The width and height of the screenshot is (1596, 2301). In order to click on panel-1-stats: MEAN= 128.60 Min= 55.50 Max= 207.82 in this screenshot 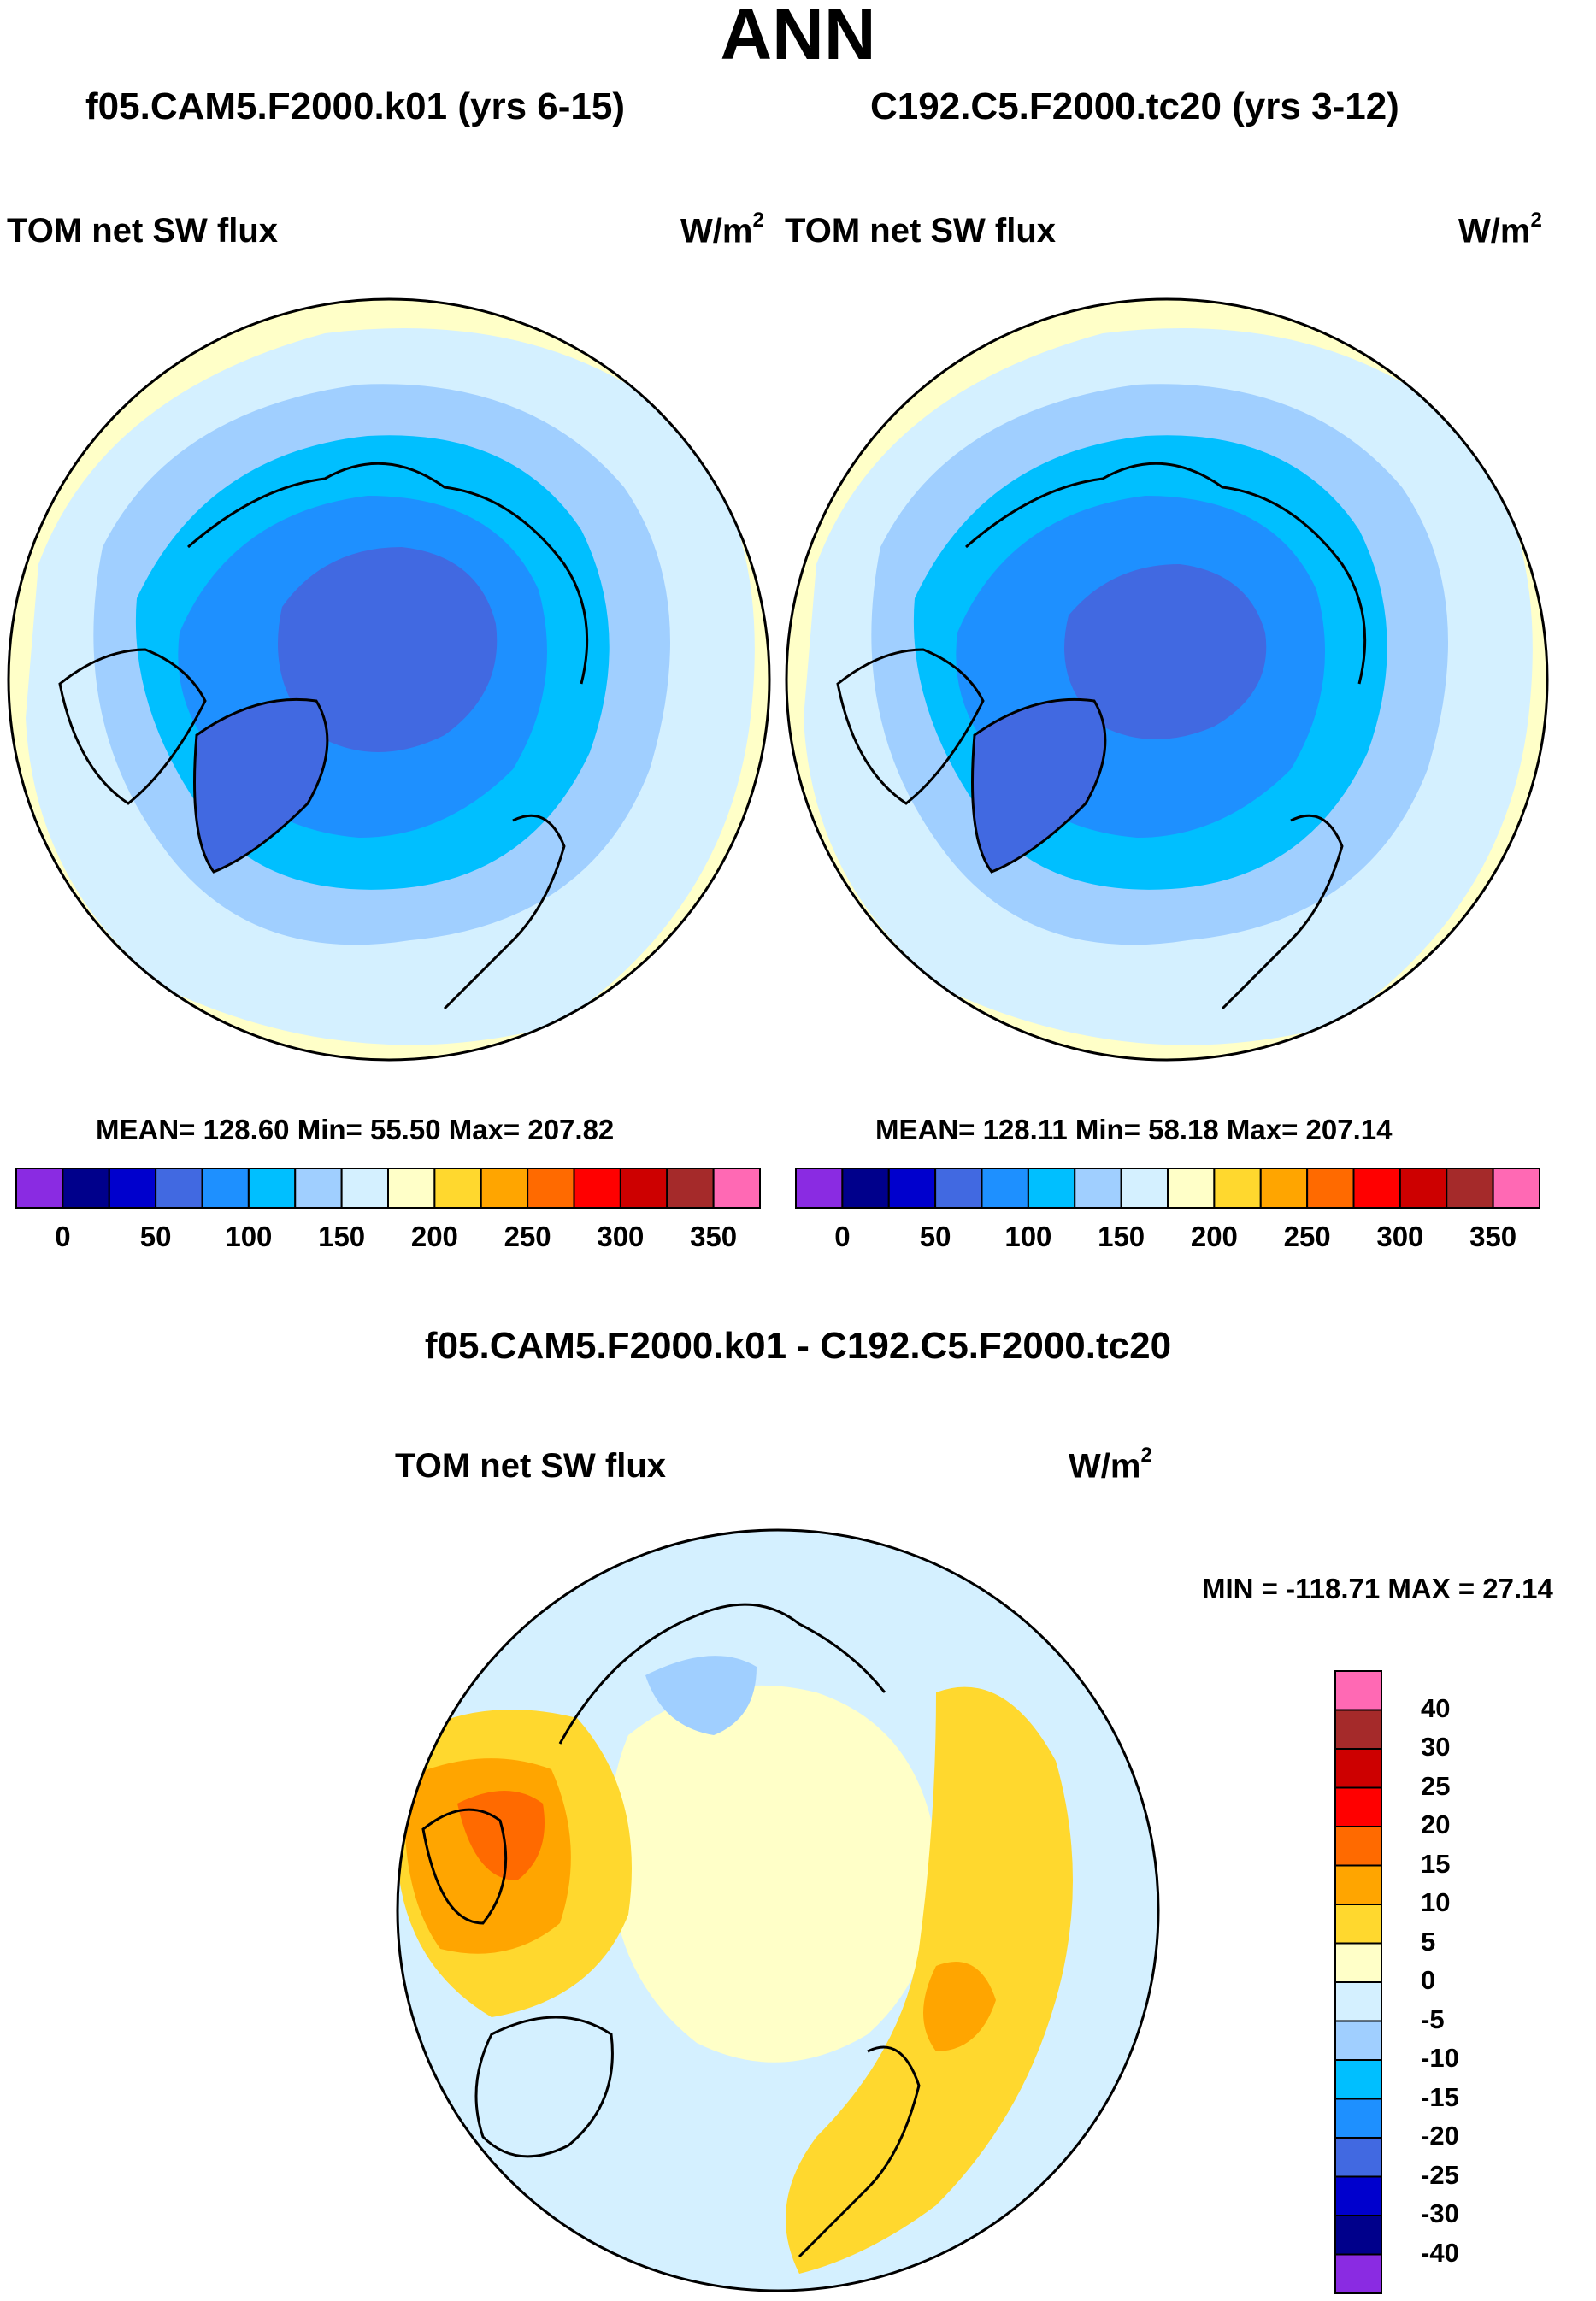, I will do `click(355, 1129)`.